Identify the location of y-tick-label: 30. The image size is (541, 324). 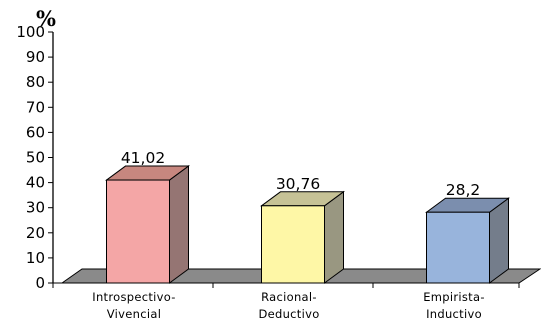
(35, 208).